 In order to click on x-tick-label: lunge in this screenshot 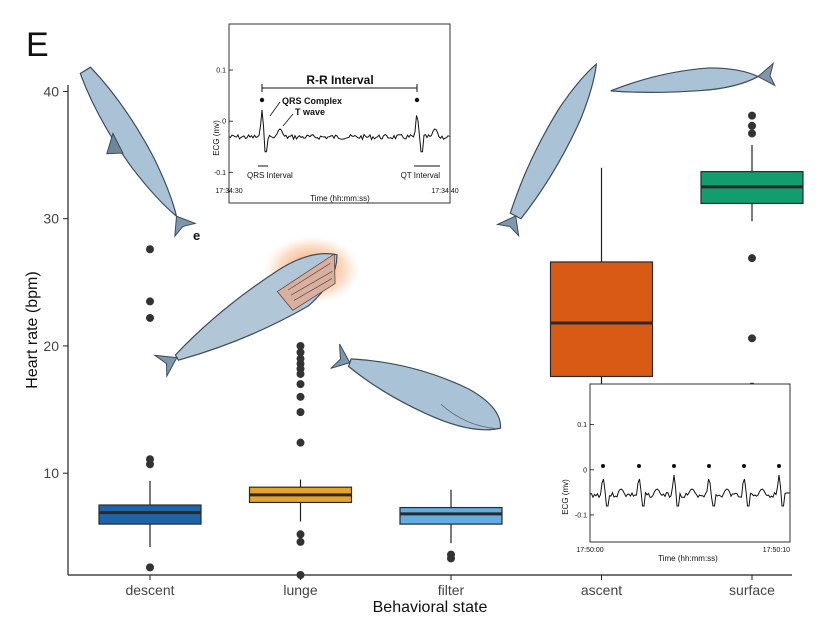, I will do `click(300, 590)`.